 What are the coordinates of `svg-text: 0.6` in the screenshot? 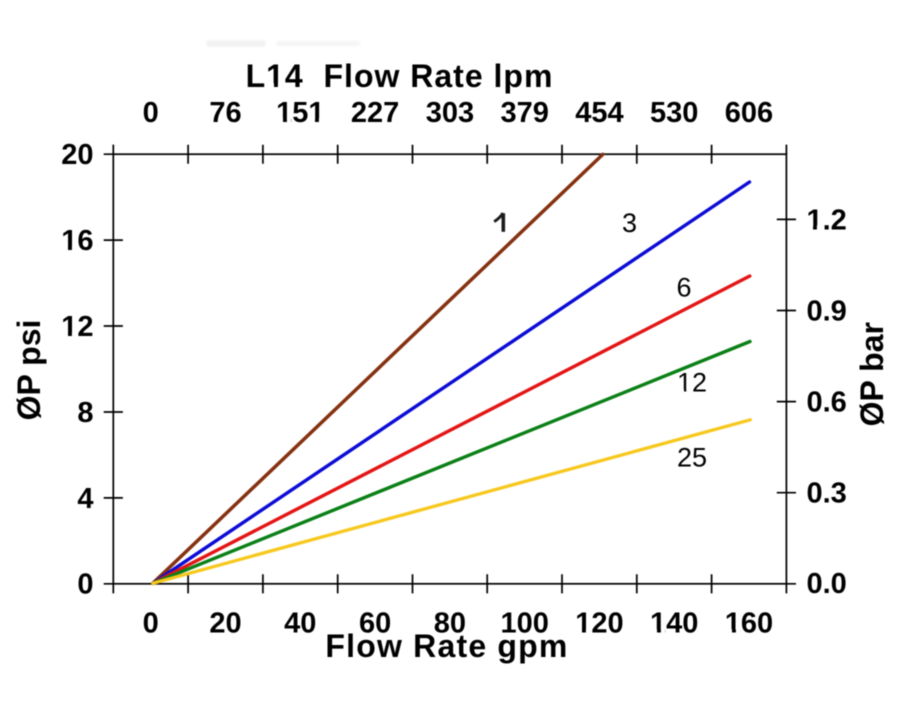 It's located at (827, 403).